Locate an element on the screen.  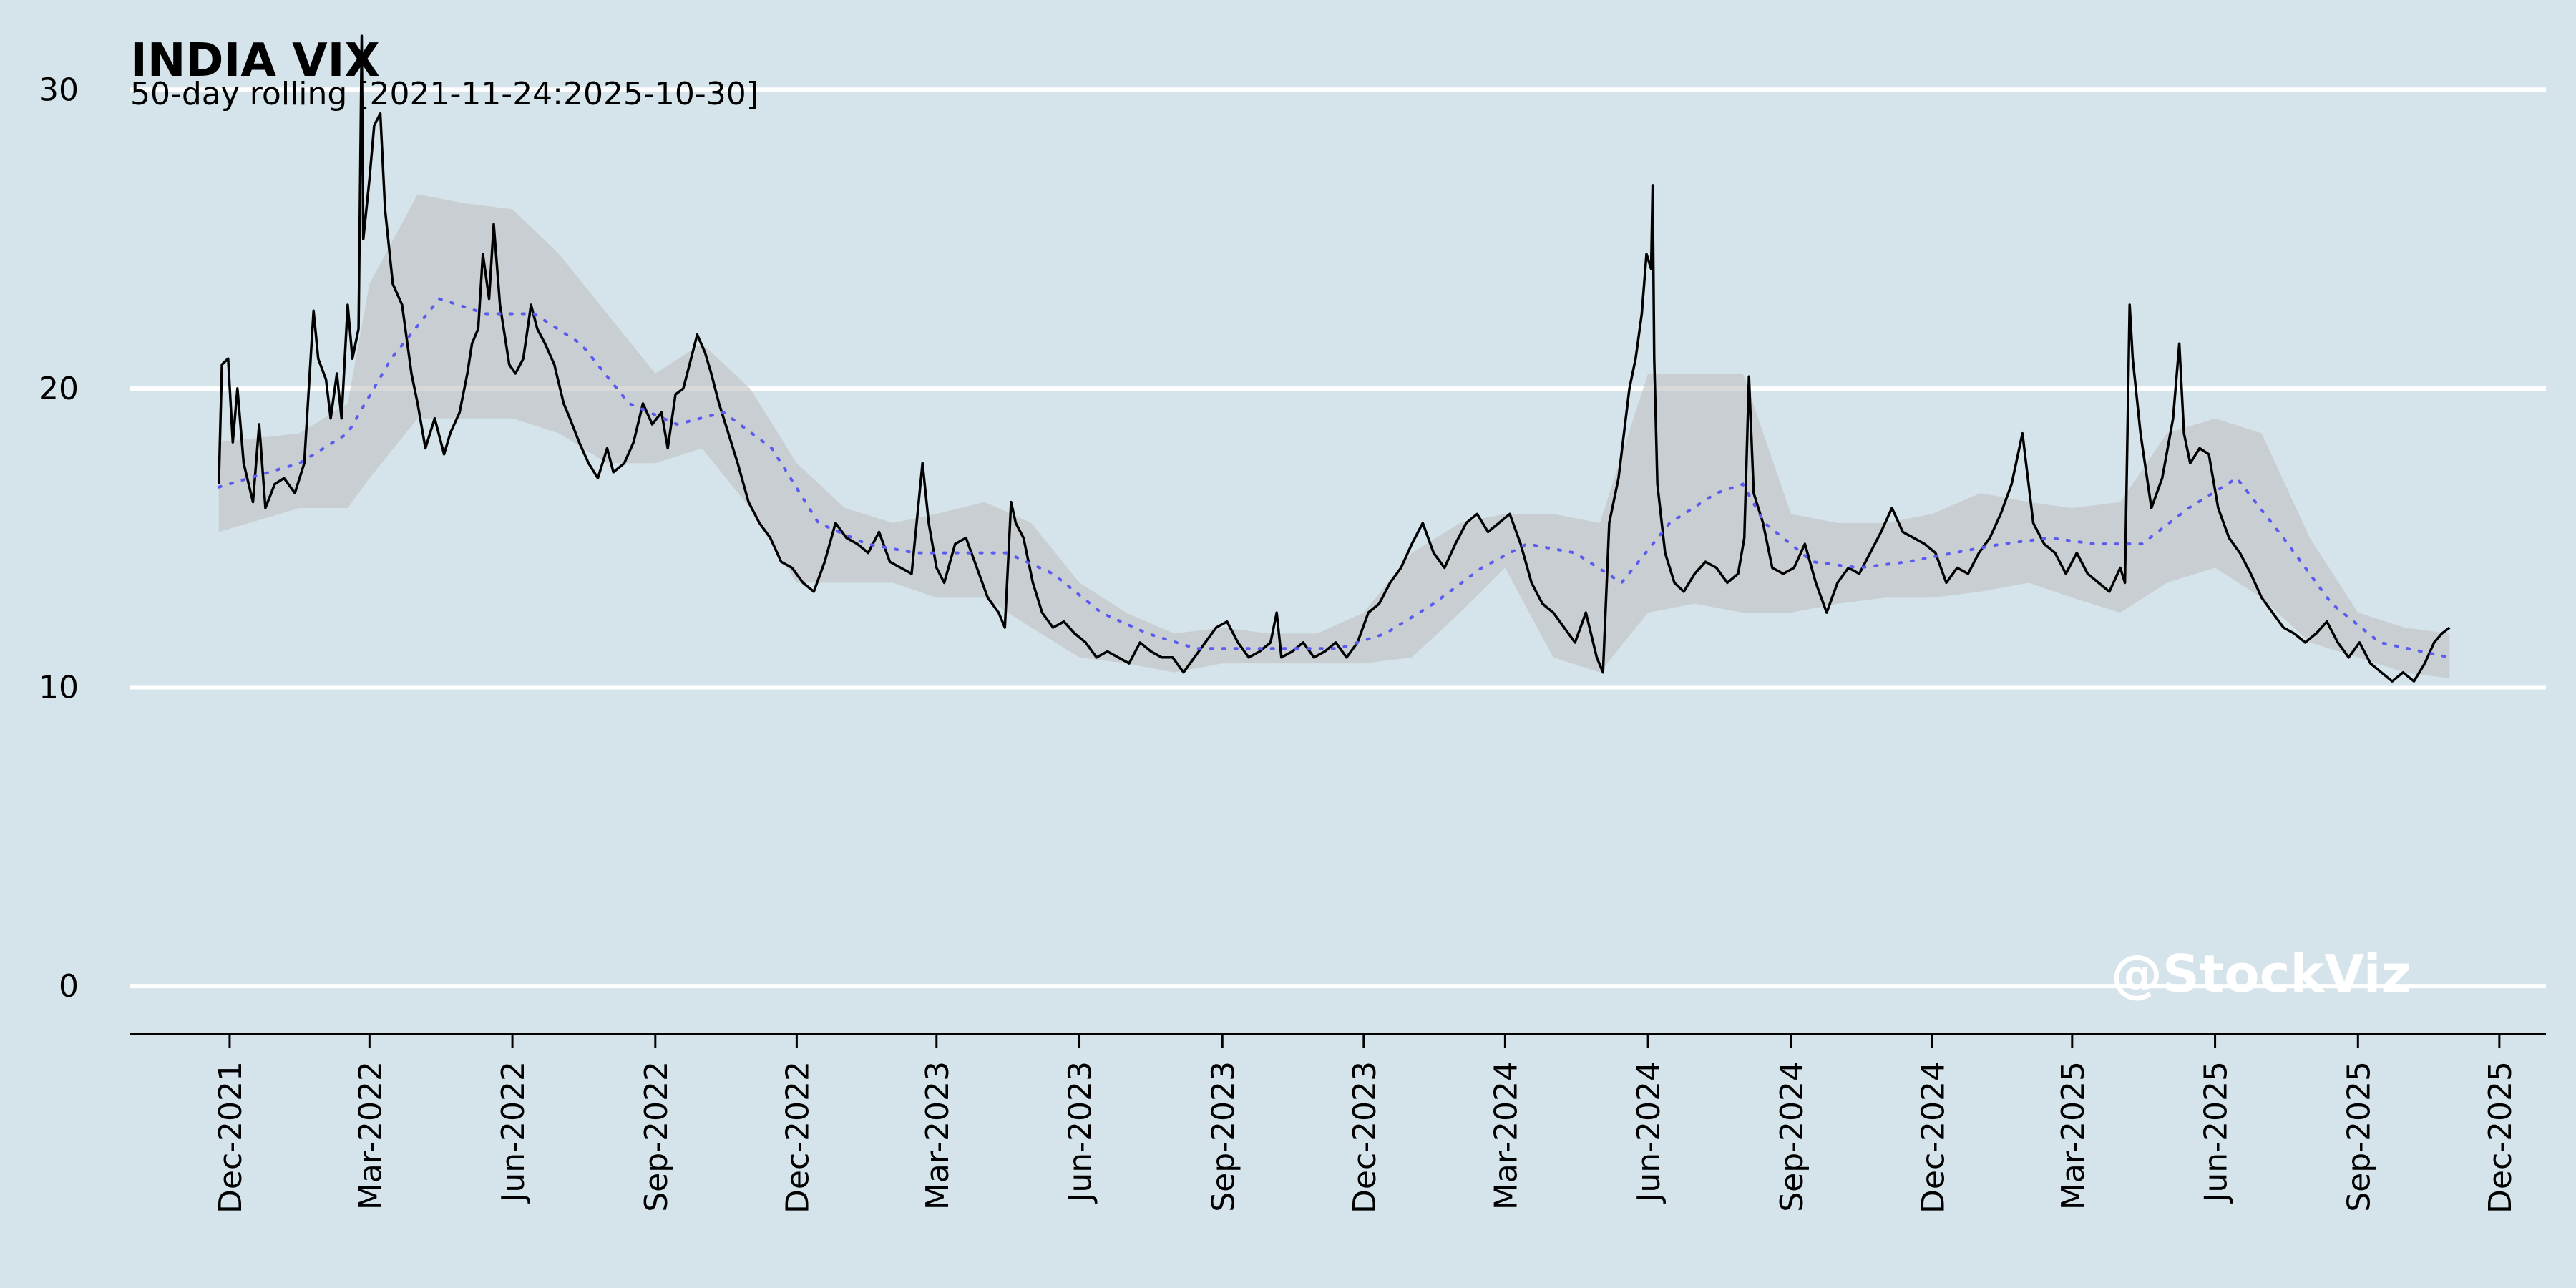
x-tick-label: Mar-2022 is located at coordinates (370, 1135).